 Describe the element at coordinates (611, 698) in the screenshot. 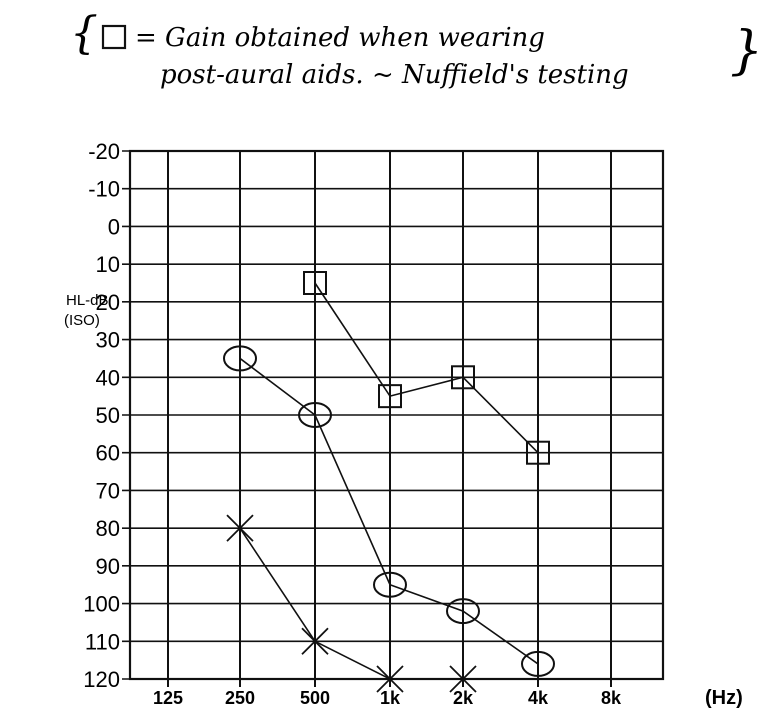

I see `x-tick-label: 8k` at that location.